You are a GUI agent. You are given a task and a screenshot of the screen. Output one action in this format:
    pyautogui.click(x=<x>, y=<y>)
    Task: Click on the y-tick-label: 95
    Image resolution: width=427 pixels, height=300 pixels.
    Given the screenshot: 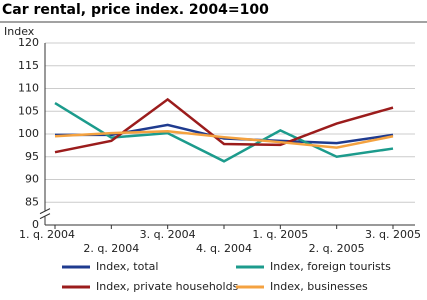 What is the action you would take?
    pyautogui.click(x=32, y=156)
    